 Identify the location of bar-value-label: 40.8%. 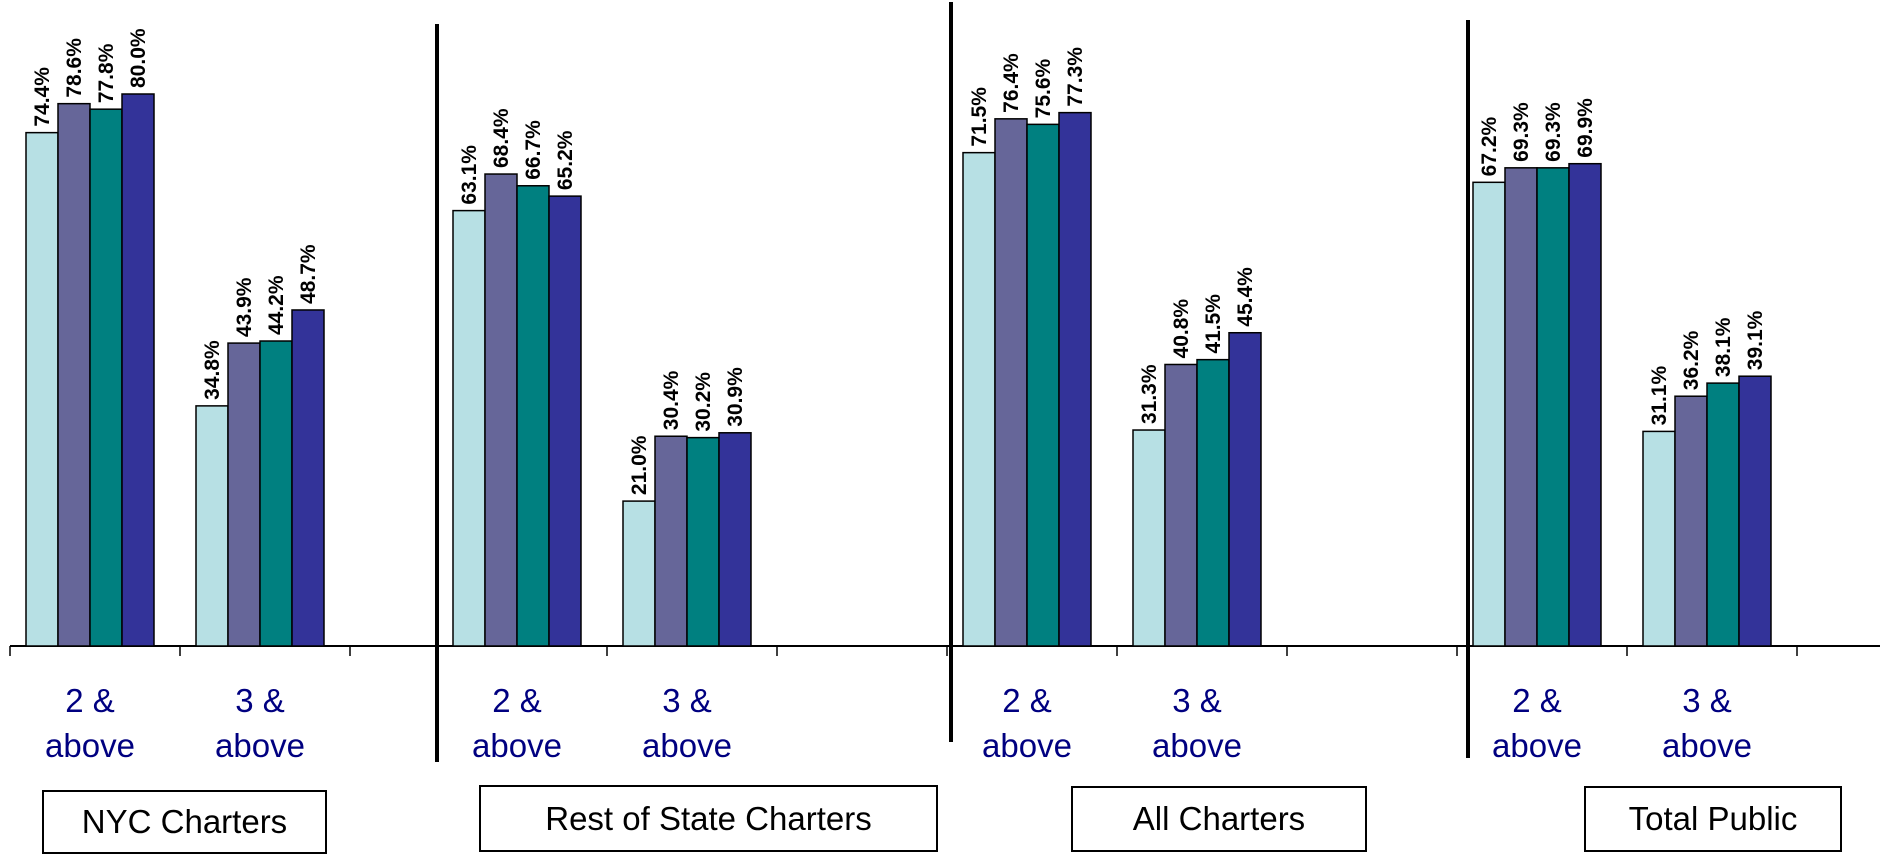
(1181, 329).